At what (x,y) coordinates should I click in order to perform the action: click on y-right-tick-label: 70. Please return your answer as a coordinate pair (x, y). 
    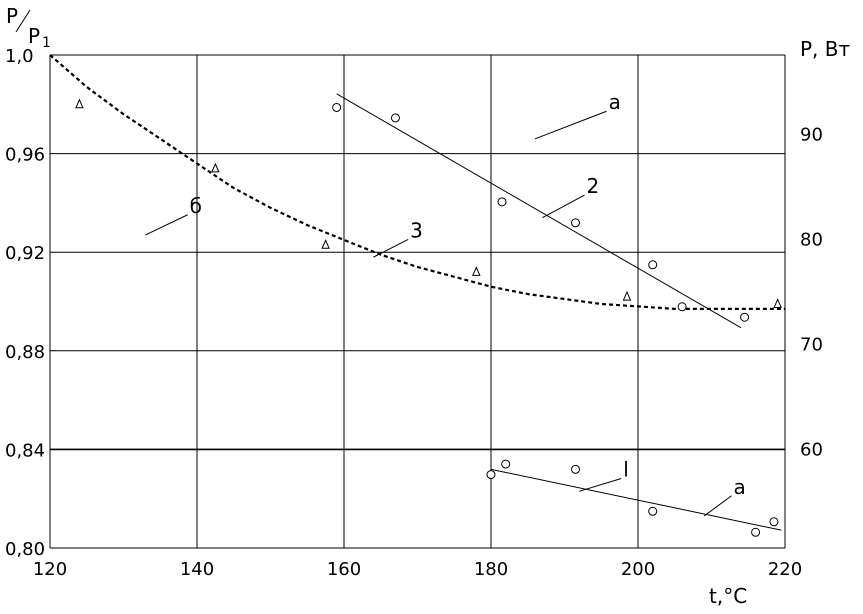
    Looking at the image, I should click on (811, 344).